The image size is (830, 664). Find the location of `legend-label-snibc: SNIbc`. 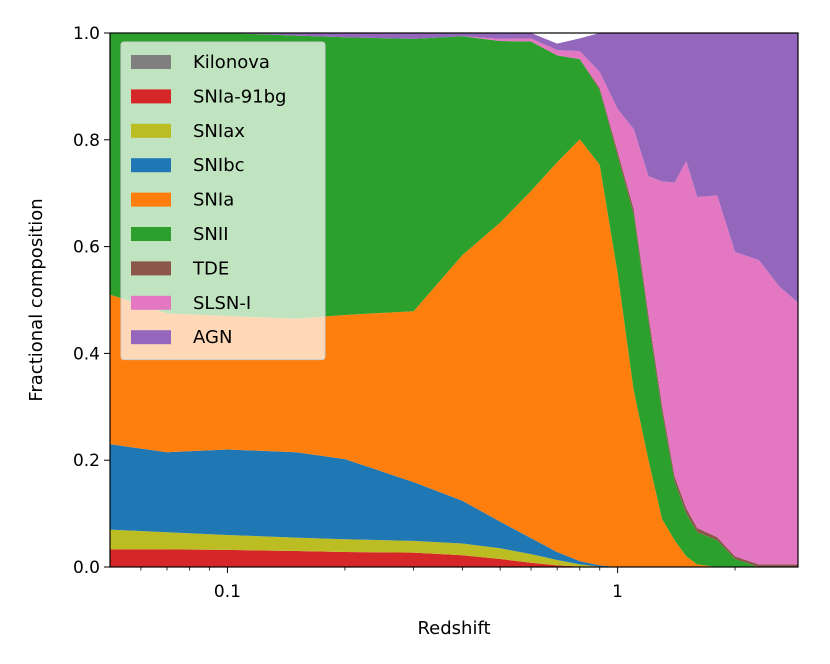

legend-label-snibc: SNIbc is located at coordinates (219, 165).